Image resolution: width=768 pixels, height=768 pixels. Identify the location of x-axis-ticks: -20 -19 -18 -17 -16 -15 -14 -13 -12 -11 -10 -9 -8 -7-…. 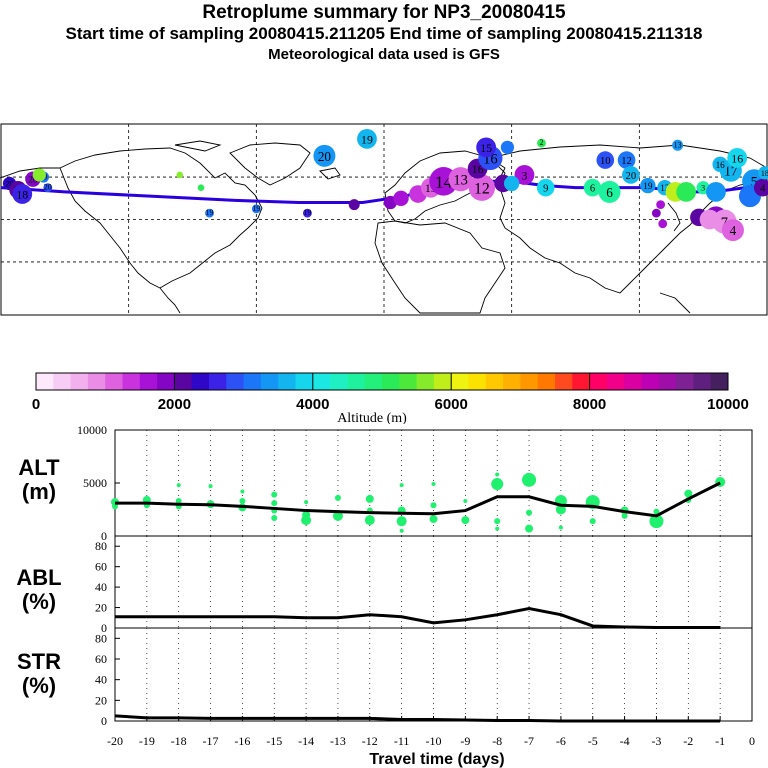
(431, 732).